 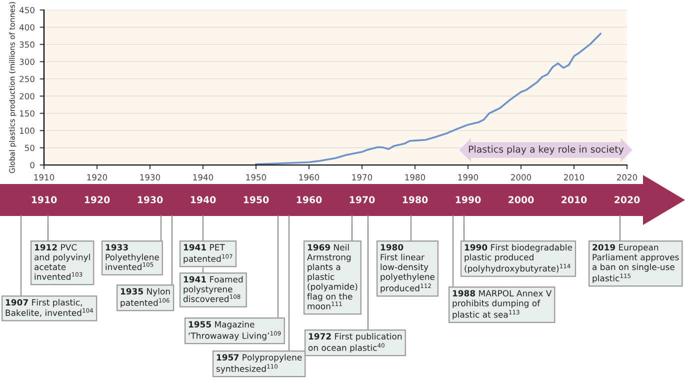 What do you see at coordinates (150, 200) in the screenshot?
I see `x2-tick-label: 1930` at bounding box center [150, 200].